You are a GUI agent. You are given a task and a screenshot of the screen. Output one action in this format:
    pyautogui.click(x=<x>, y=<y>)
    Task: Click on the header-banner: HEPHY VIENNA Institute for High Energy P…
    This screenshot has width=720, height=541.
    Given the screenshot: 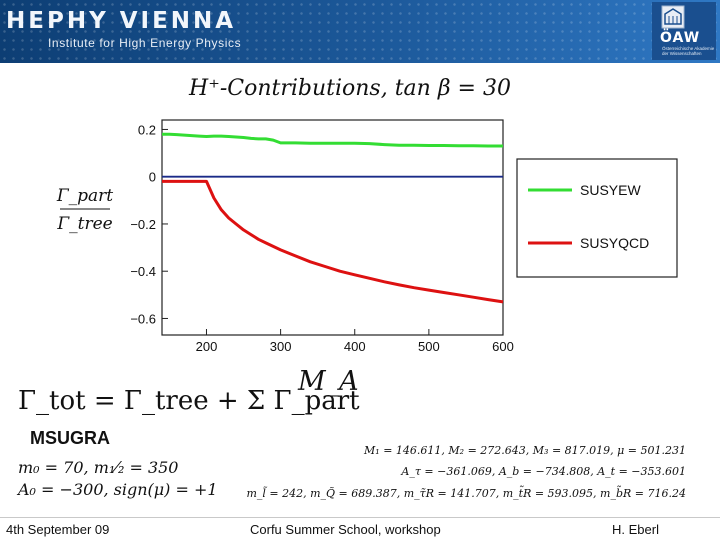 What is the action you would take?
    pyautogui.click(x=360, y=31)
    